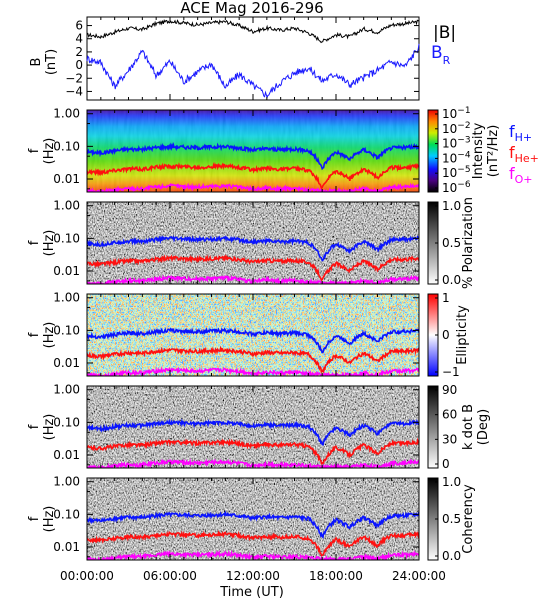 The image size is (550, 600). I want to click on intensity-spectrogram, so click(253, 151).